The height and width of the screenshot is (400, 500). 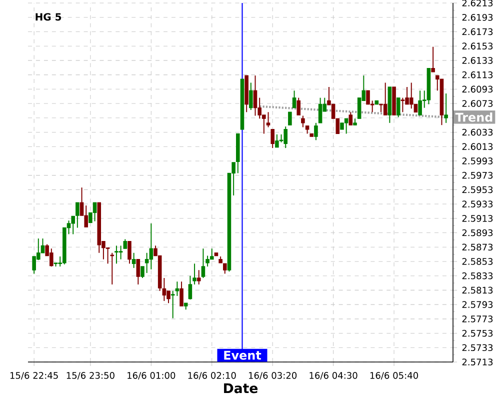 I want to click on ref-line-label: Event, so click(x=243, y=355).